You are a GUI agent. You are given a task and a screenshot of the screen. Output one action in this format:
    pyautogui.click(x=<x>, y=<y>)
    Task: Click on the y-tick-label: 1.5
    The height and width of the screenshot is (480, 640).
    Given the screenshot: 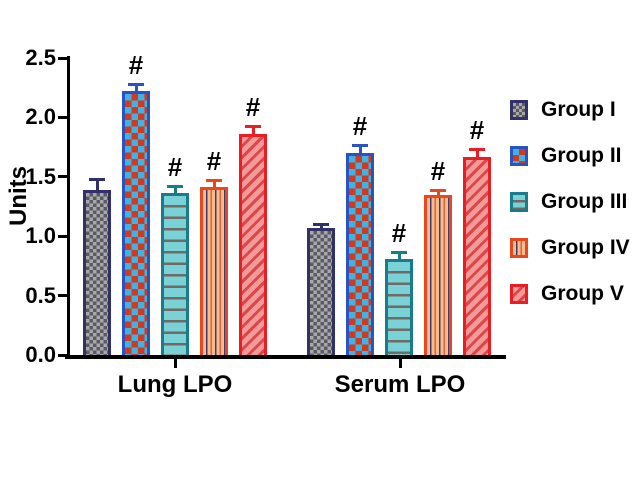 What is the action you would take?
    pyautogui.click(x=40, y=176)
    